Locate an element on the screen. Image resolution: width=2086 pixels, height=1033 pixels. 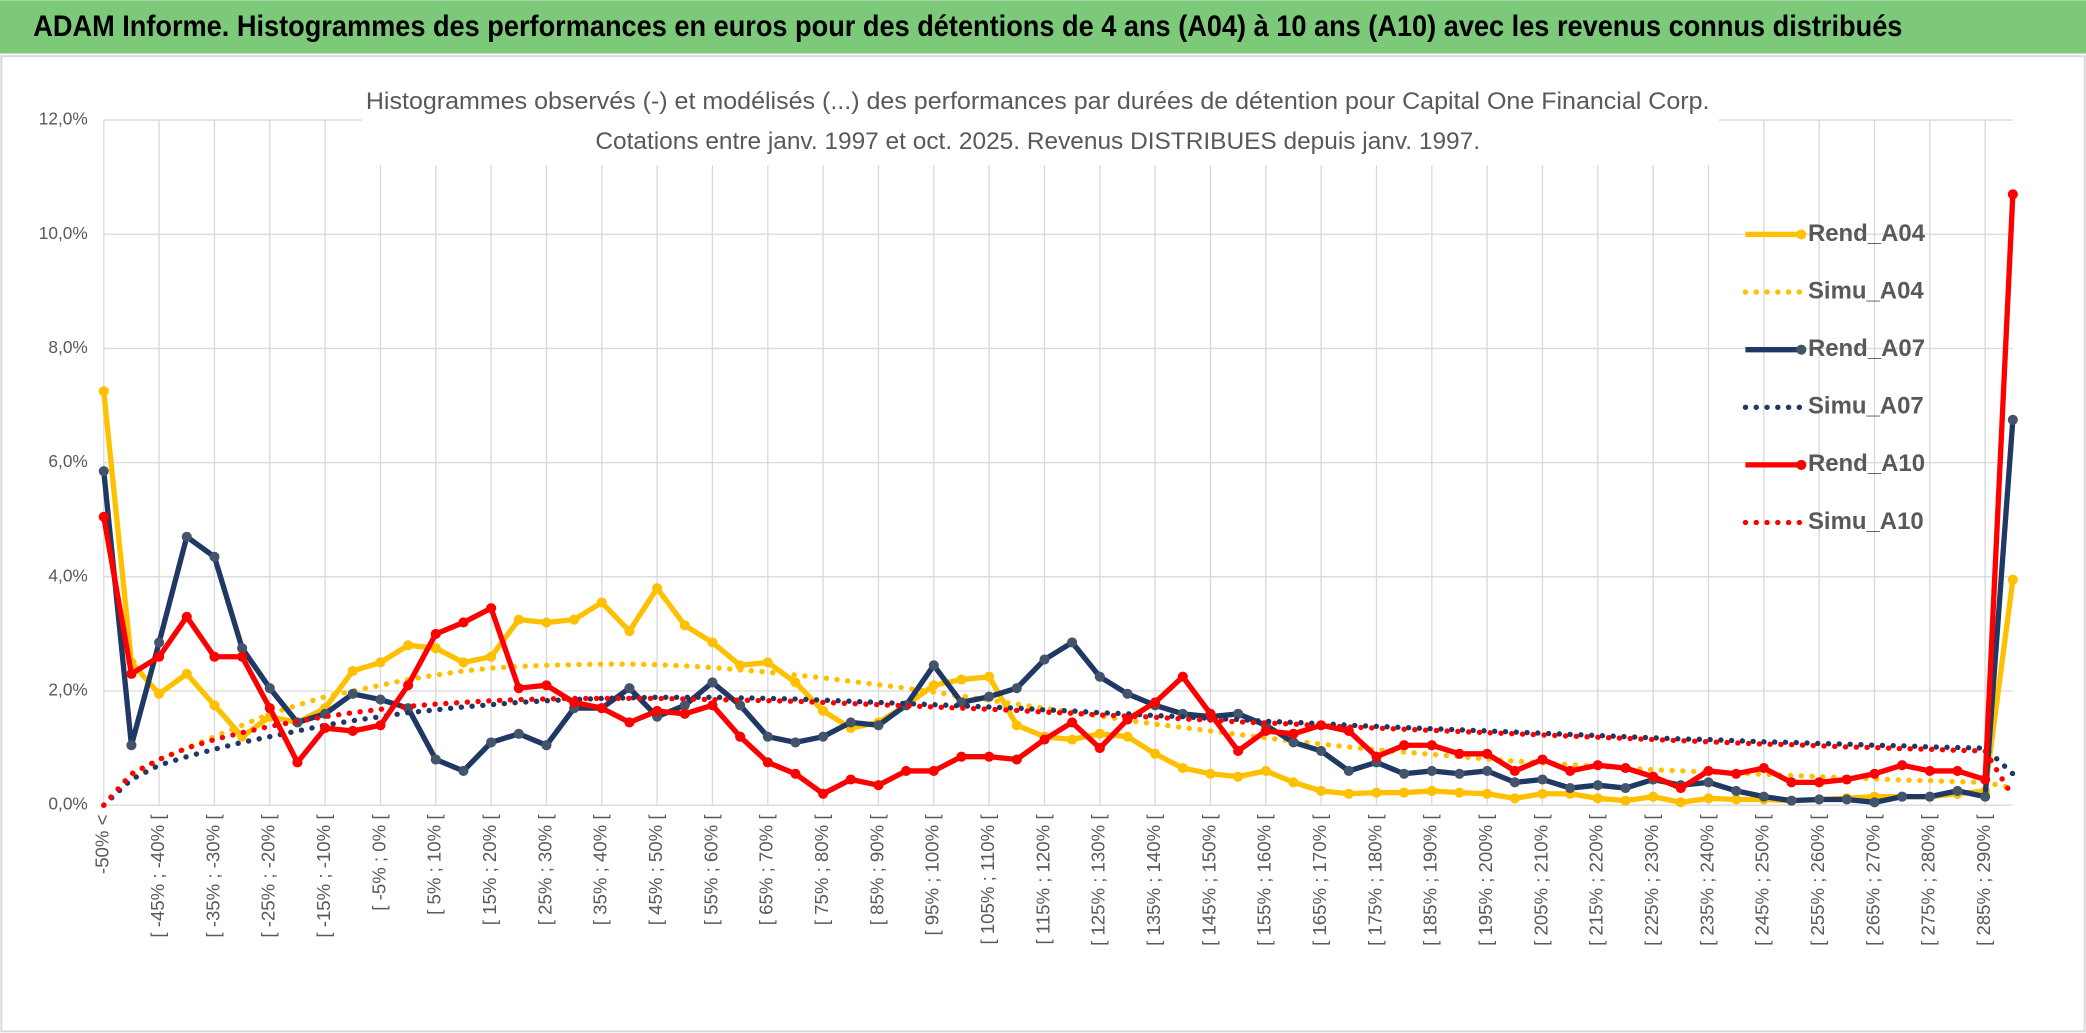
legend-label: Rend_A04 is located at coordinates (1867, 233).